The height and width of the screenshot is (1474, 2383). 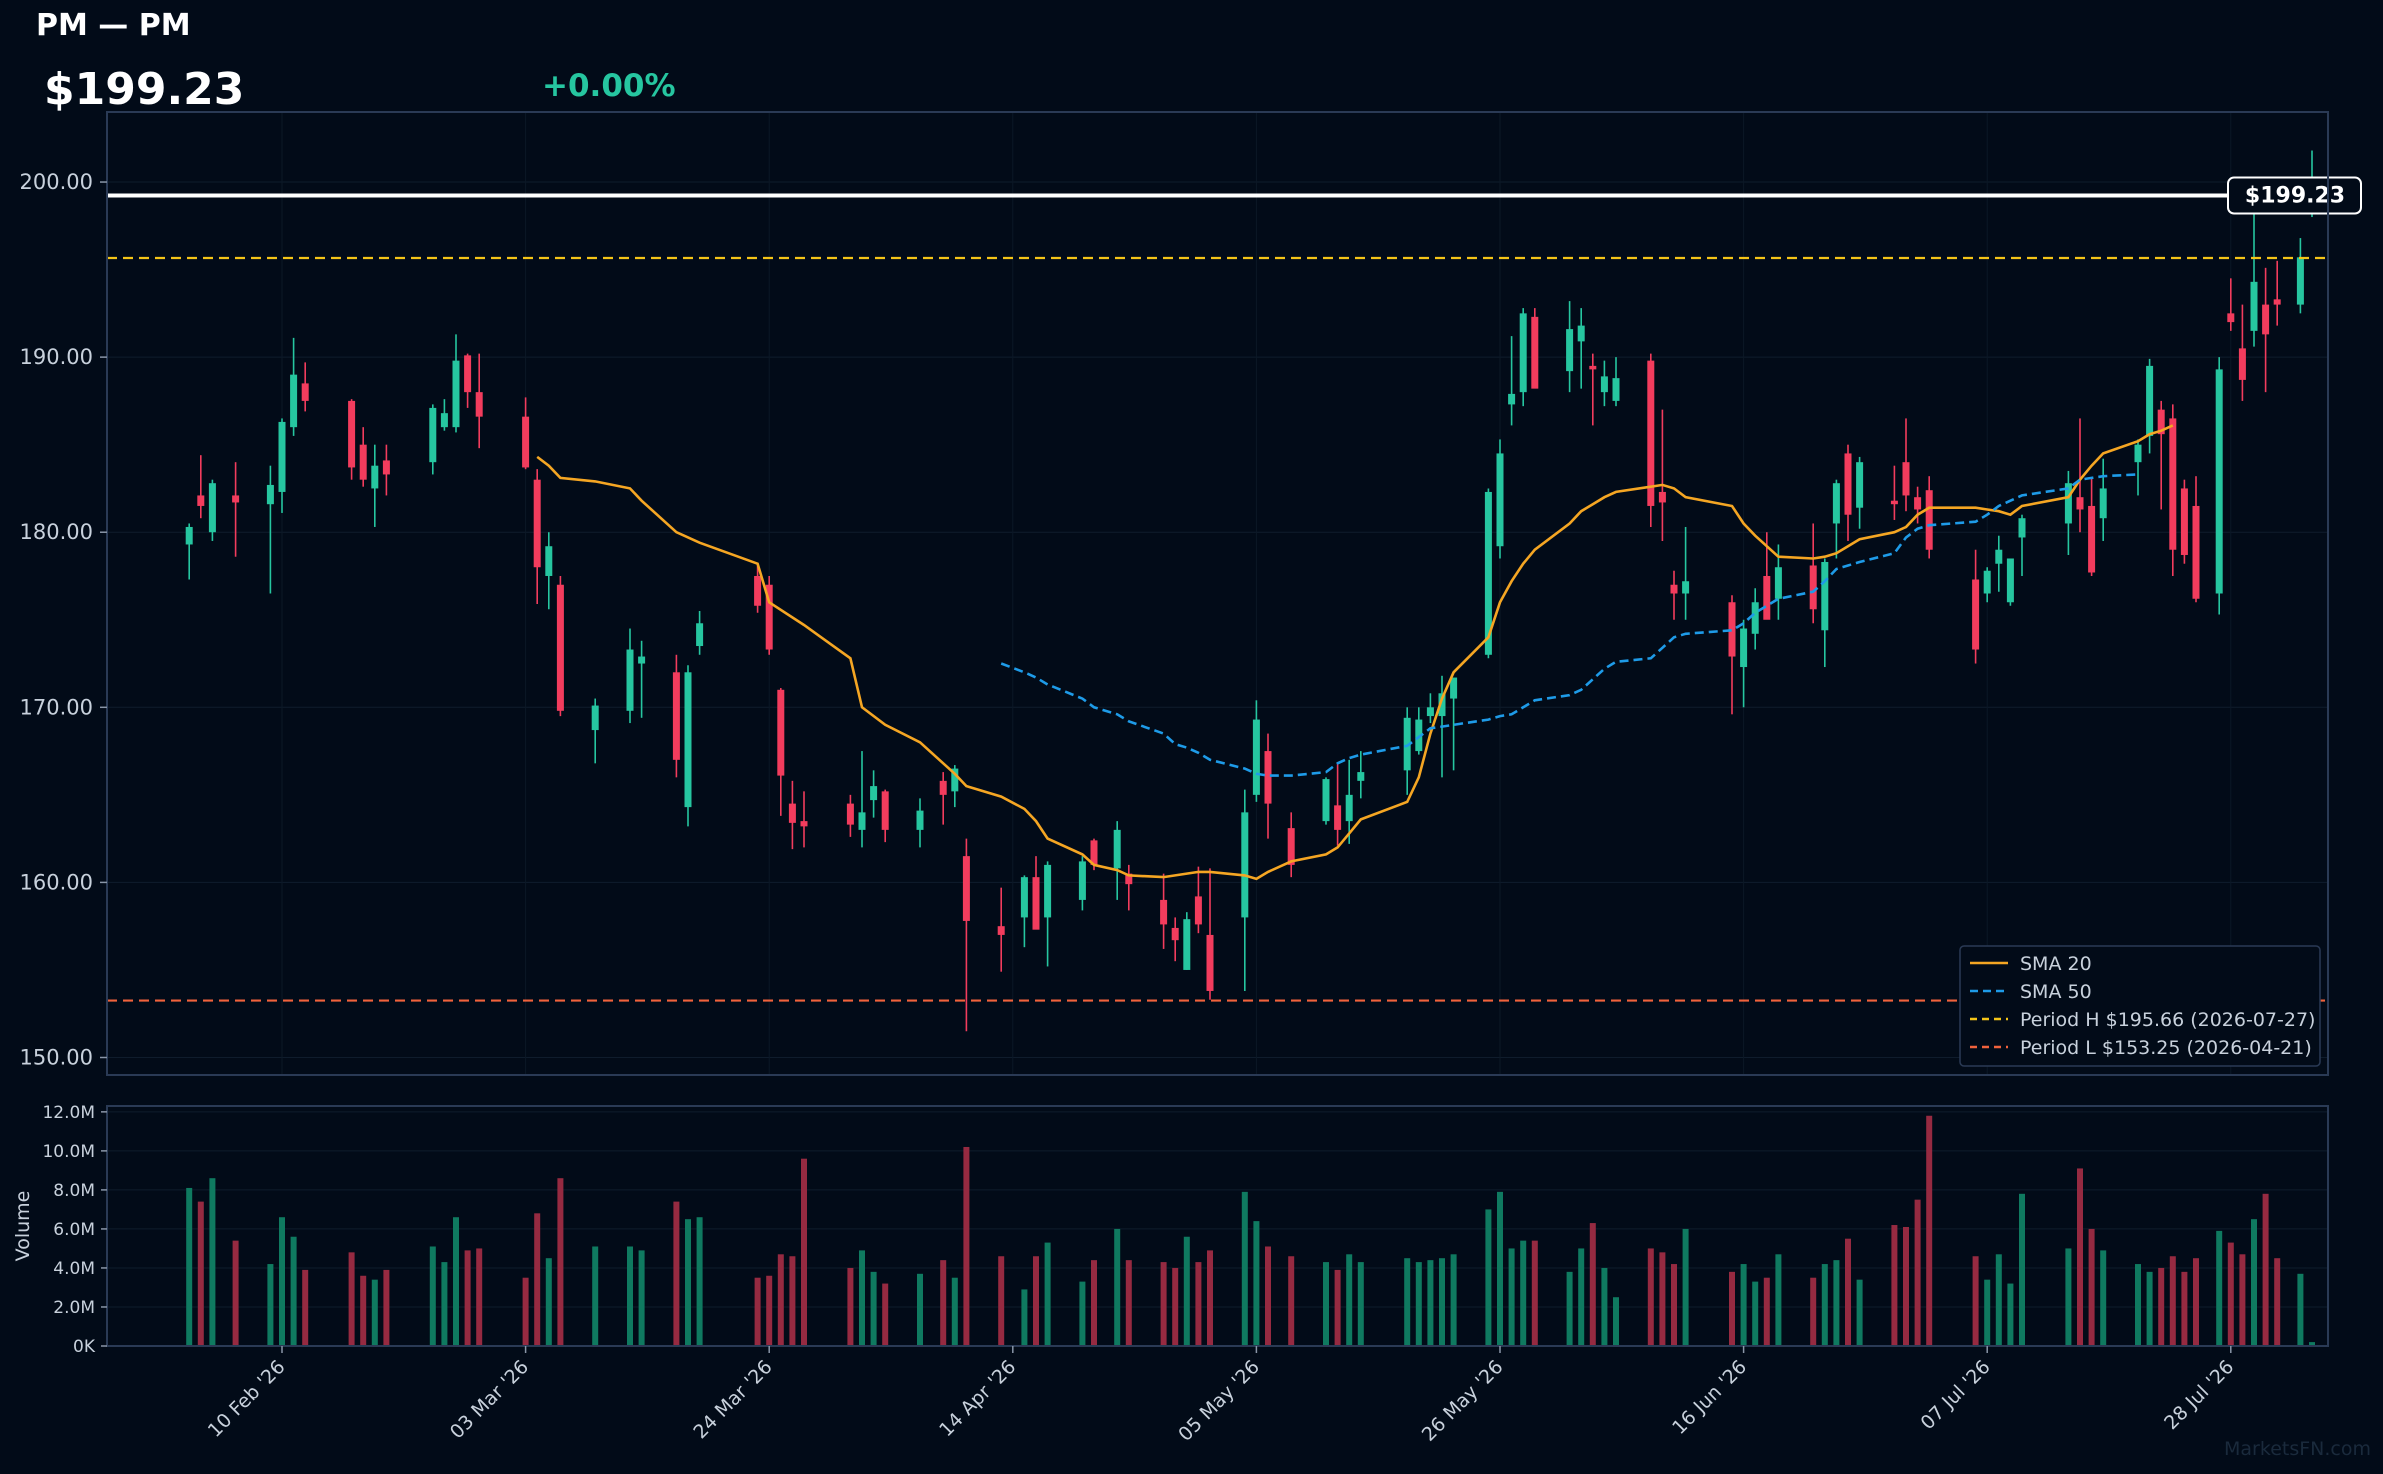 I want to click on volume-tick-label: 12.0M, so click(x=68, y=1113).